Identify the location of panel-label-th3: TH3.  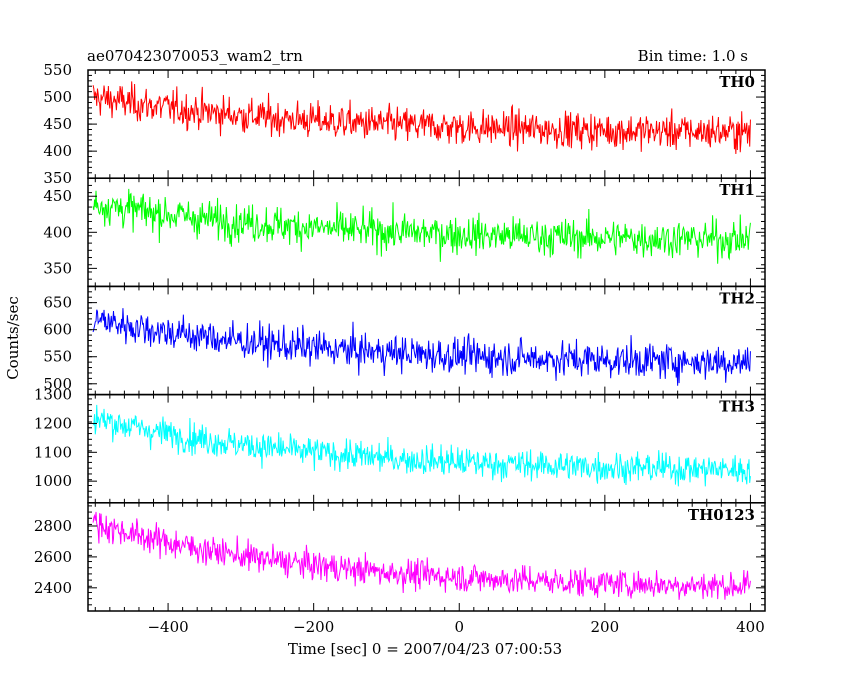
(737, 407).